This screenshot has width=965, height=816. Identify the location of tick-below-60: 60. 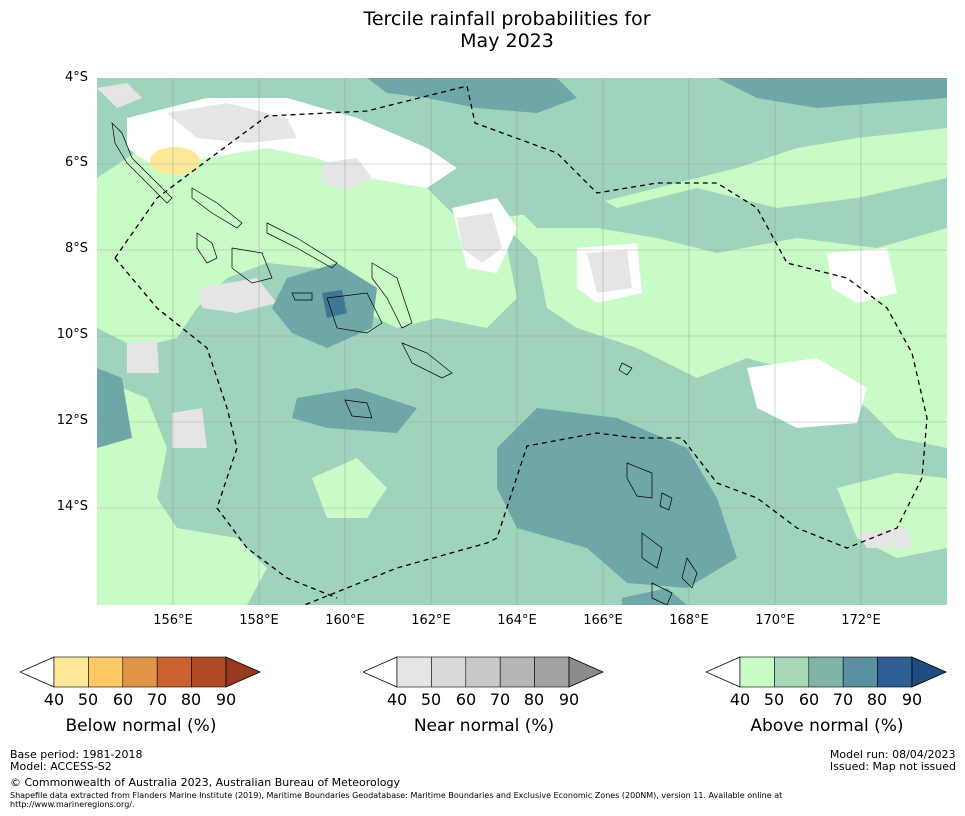
(123, 699).